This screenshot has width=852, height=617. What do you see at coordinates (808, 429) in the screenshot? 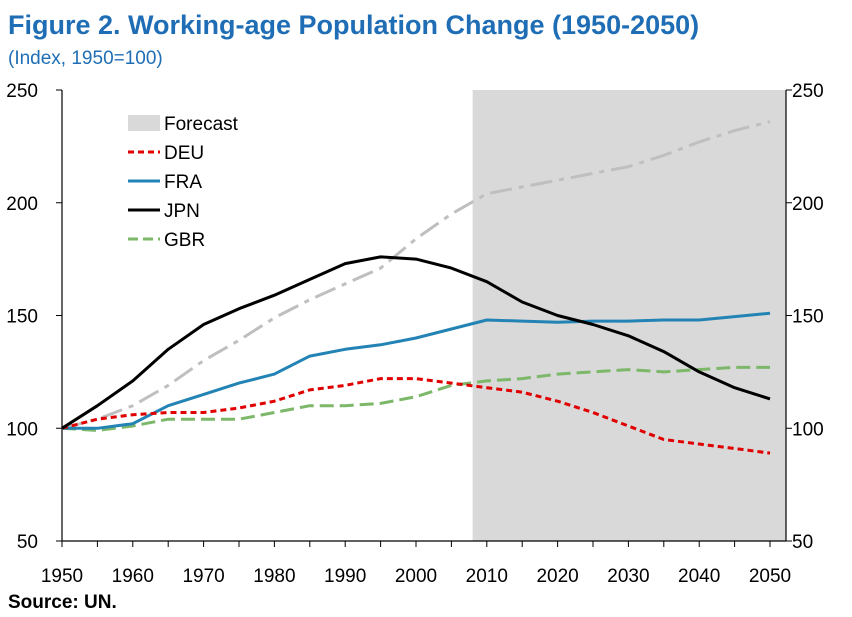
I see `y-tick-label-right: 100` at bounding box center [808, 429].